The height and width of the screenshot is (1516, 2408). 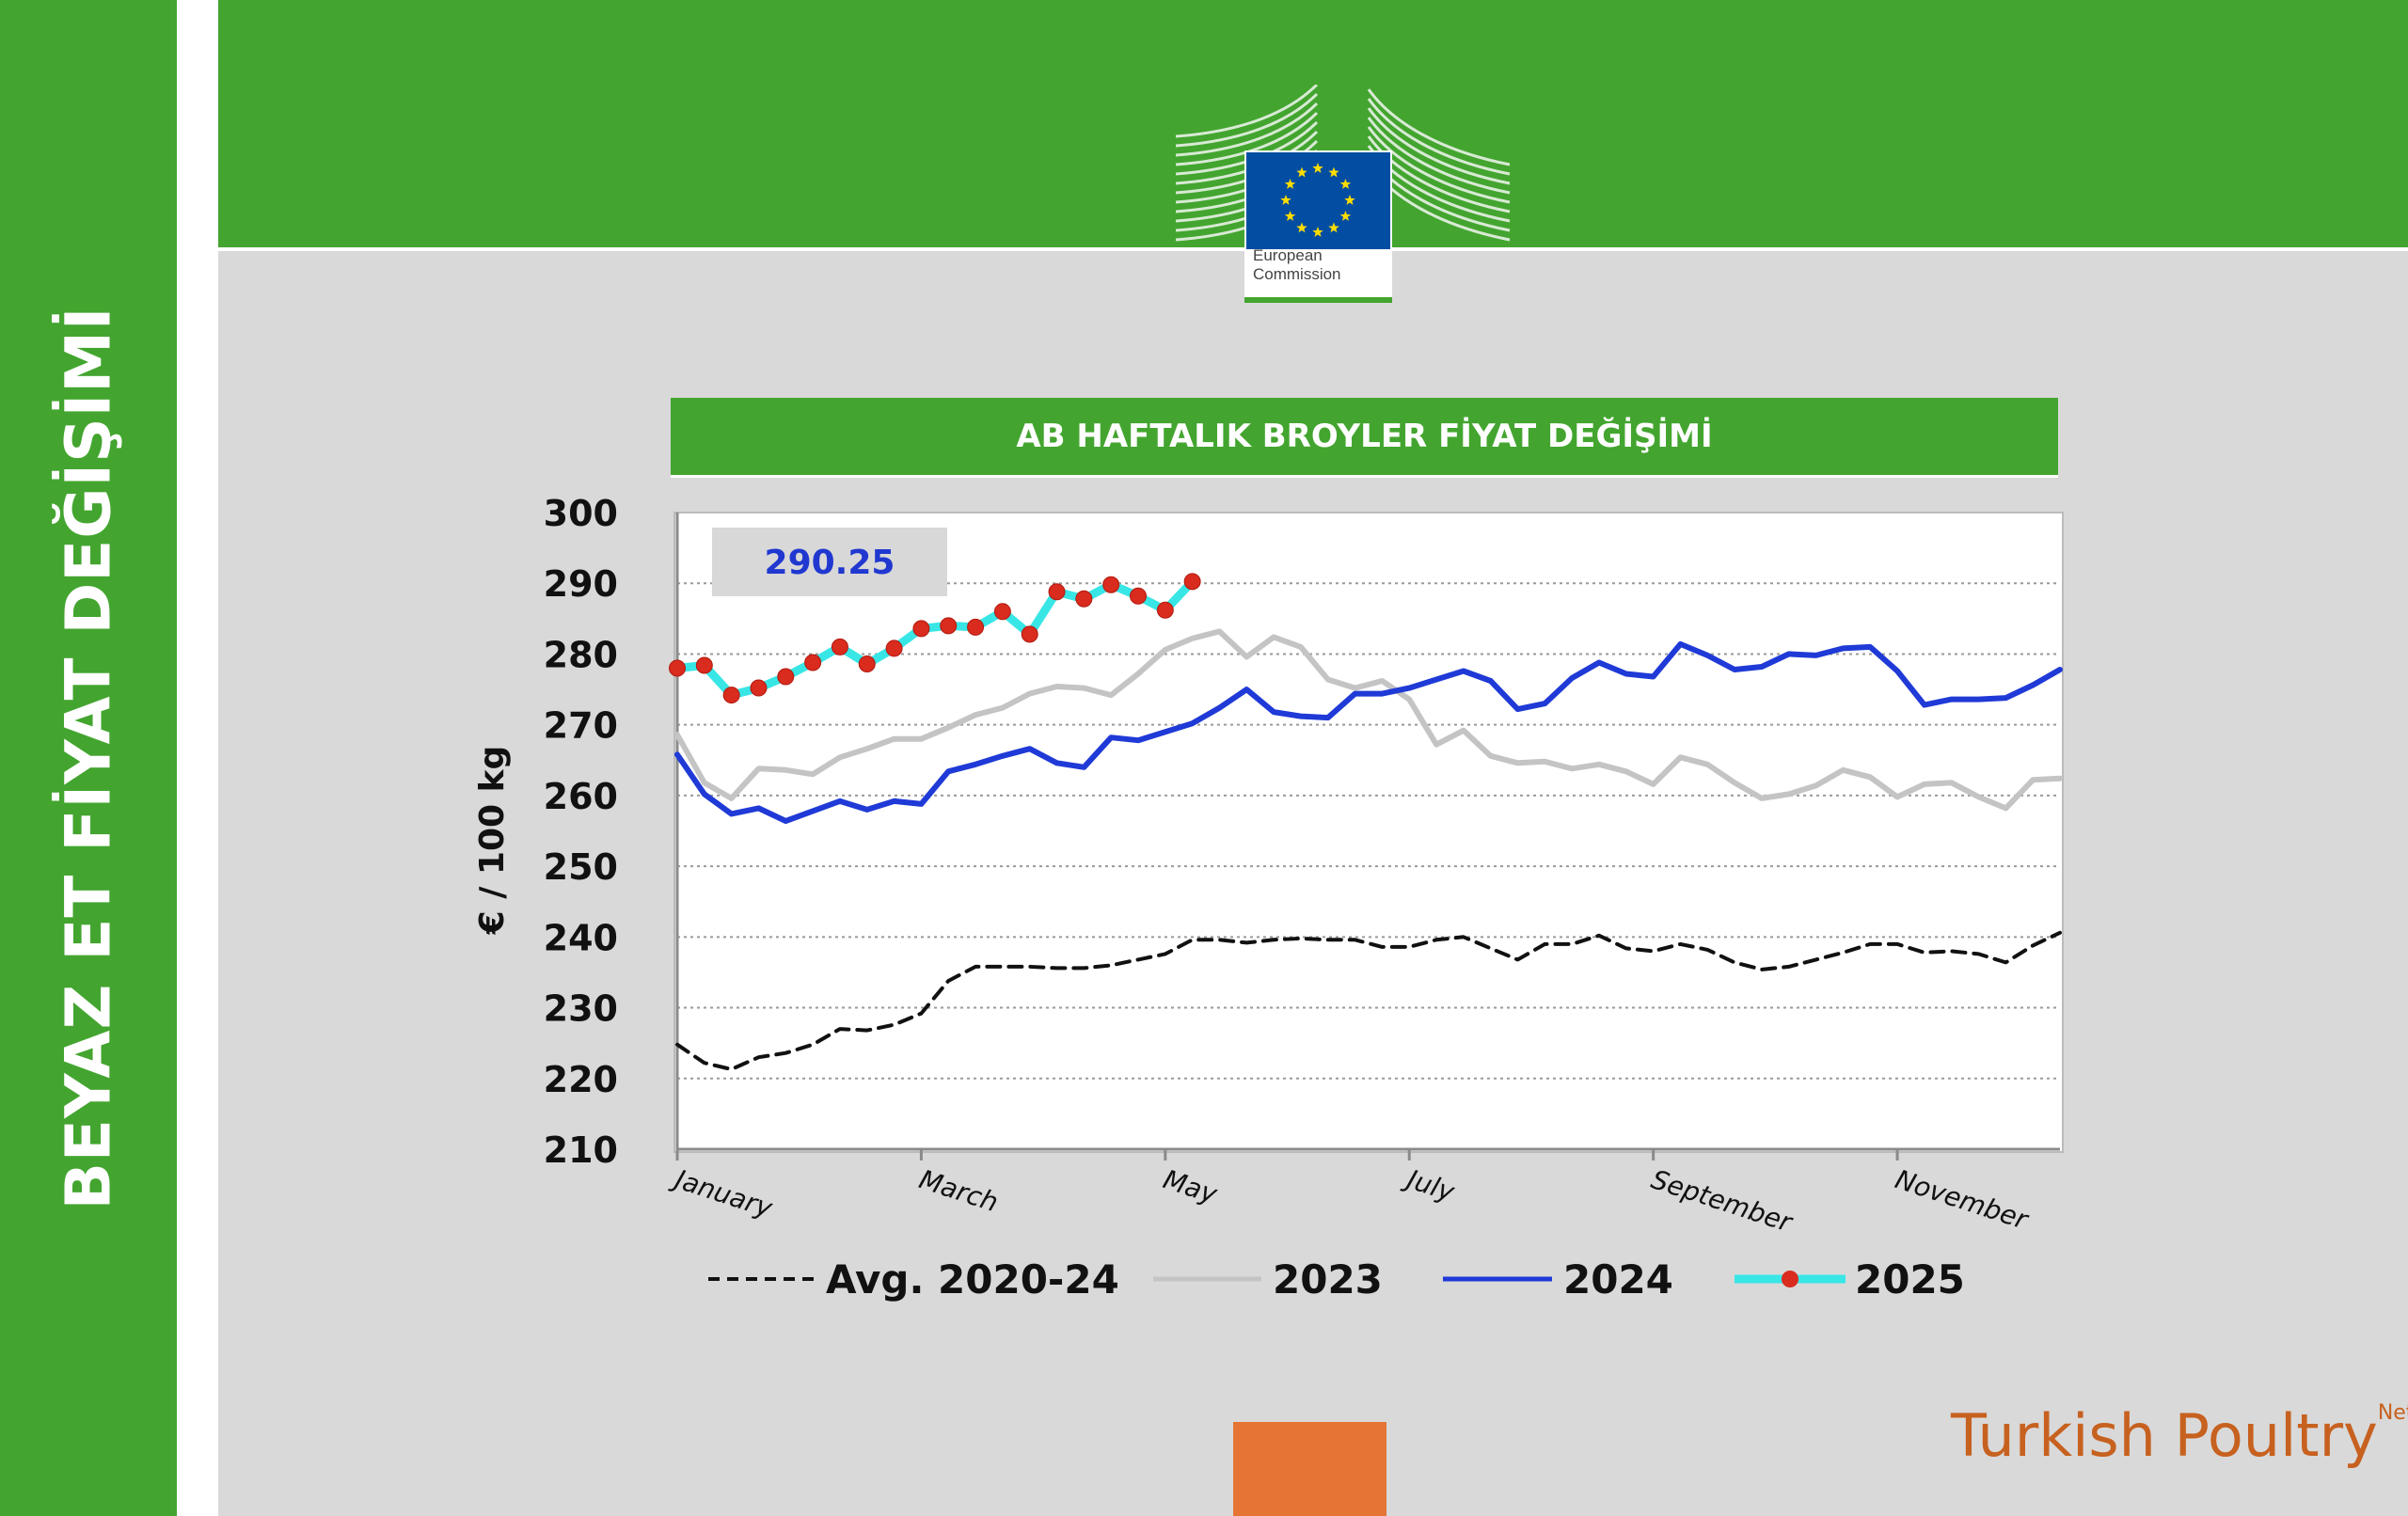 I want to click on legend: Avg. 2020-24 2023 2024 2025, so click(x=1336, y=1279).